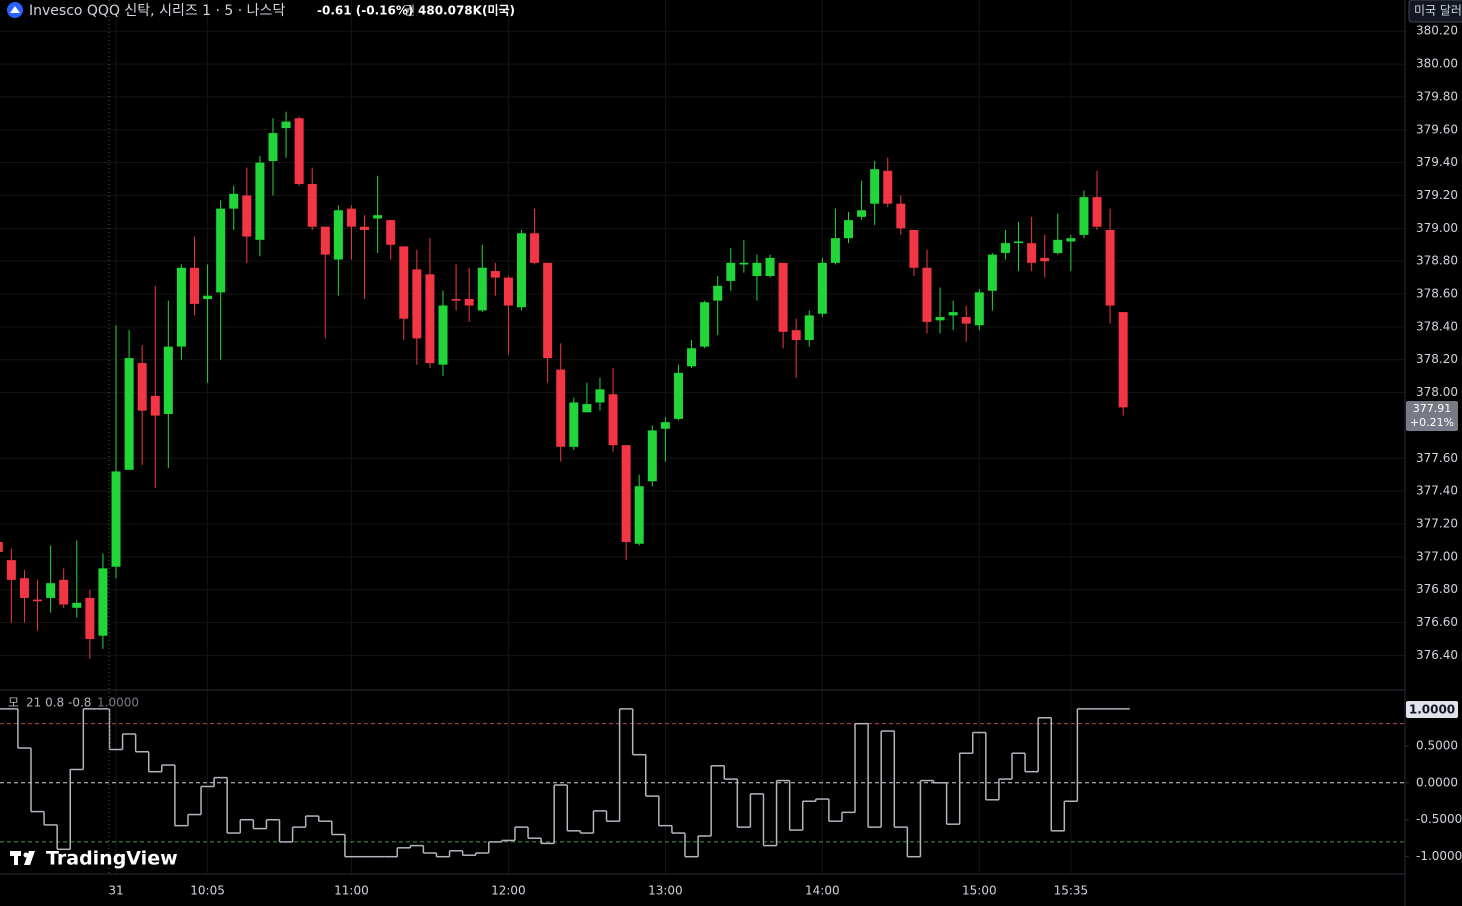 This screenshot has height=906, width=1462. What do you see at coordinates (1437, 261) in the screenshot?
I see `y-tick-label: 378.80` at bounding box center [1437, 261].